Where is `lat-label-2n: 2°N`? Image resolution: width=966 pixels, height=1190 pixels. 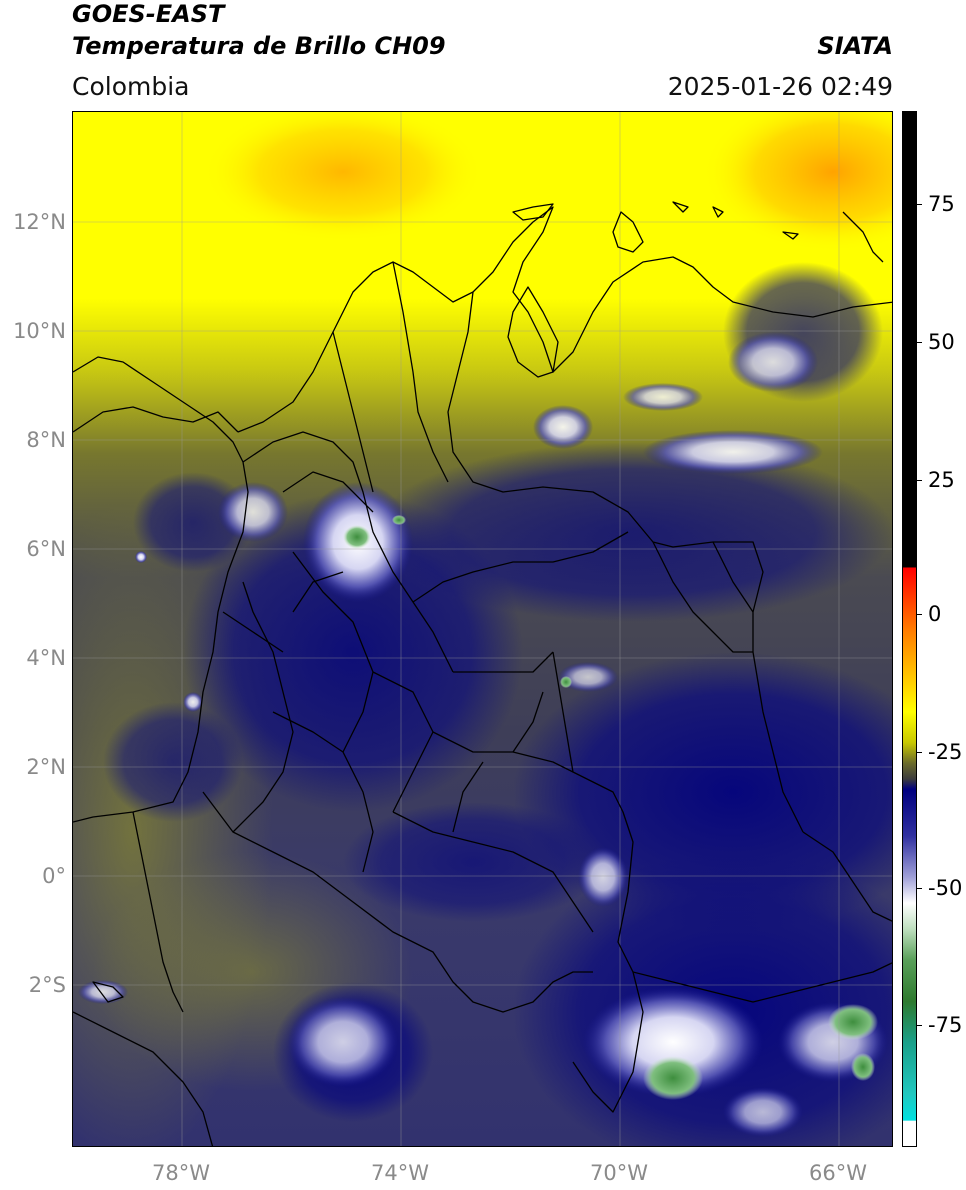
lat-label-2n: 2°N is located at coordinates (46, 767).